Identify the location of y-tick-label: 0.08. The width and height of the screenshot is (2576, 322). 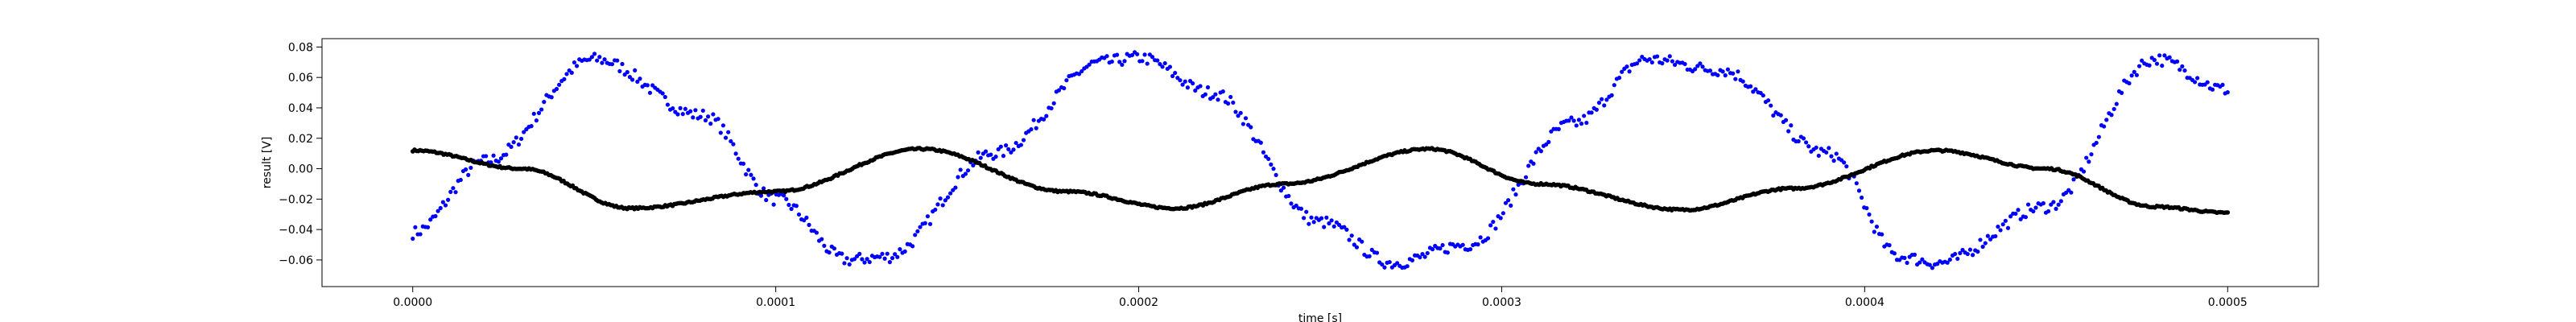
(300, 47).